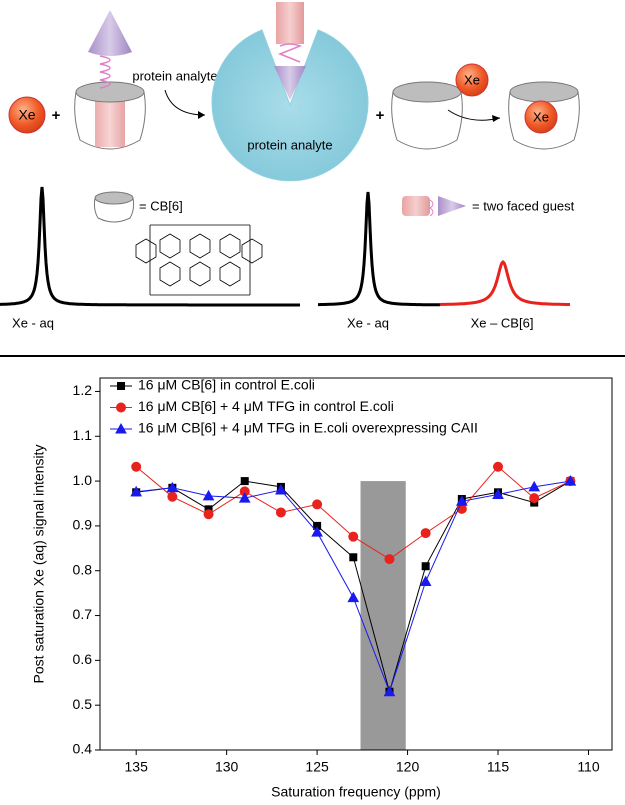  Describe the element at coordinates (39, 564) in the screenshot. I see `y-axis-label: Post saturation Xe (aq) signal intensity` at that location.